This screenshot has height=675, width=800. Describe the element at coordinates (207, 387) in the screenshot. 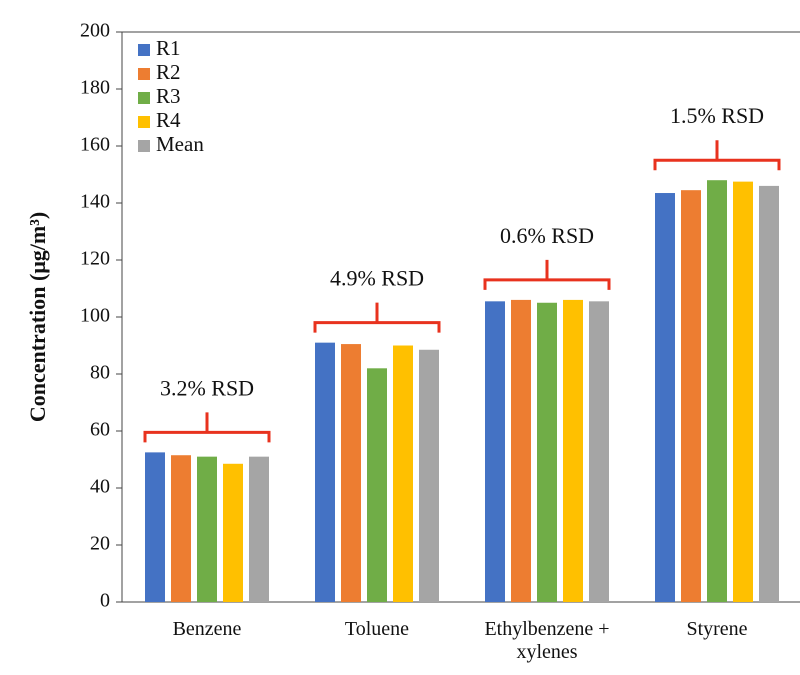

I see `rsd-annotation: 3.2% RSD` at that location.